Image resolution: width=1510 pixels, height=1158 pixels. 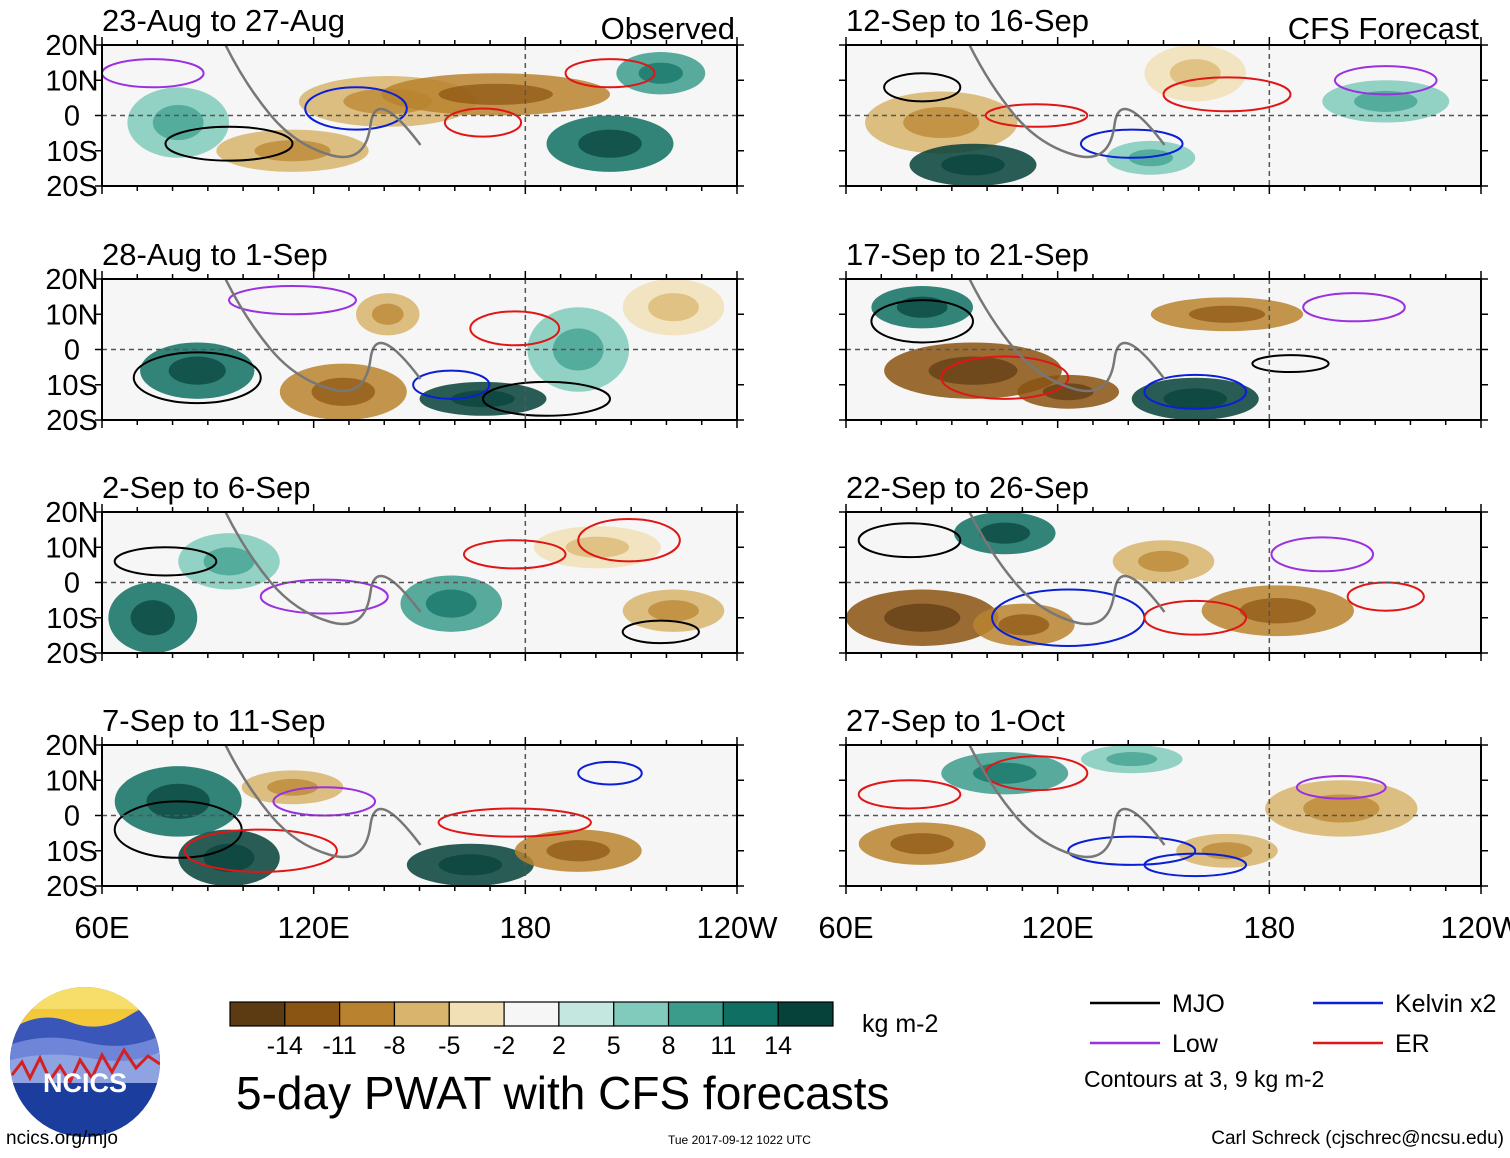 What do you see at coordinates (1445, 1004) in the screenshot?
I see `legend-label: Kelvin x2` at bounding box center [1445, 1004].